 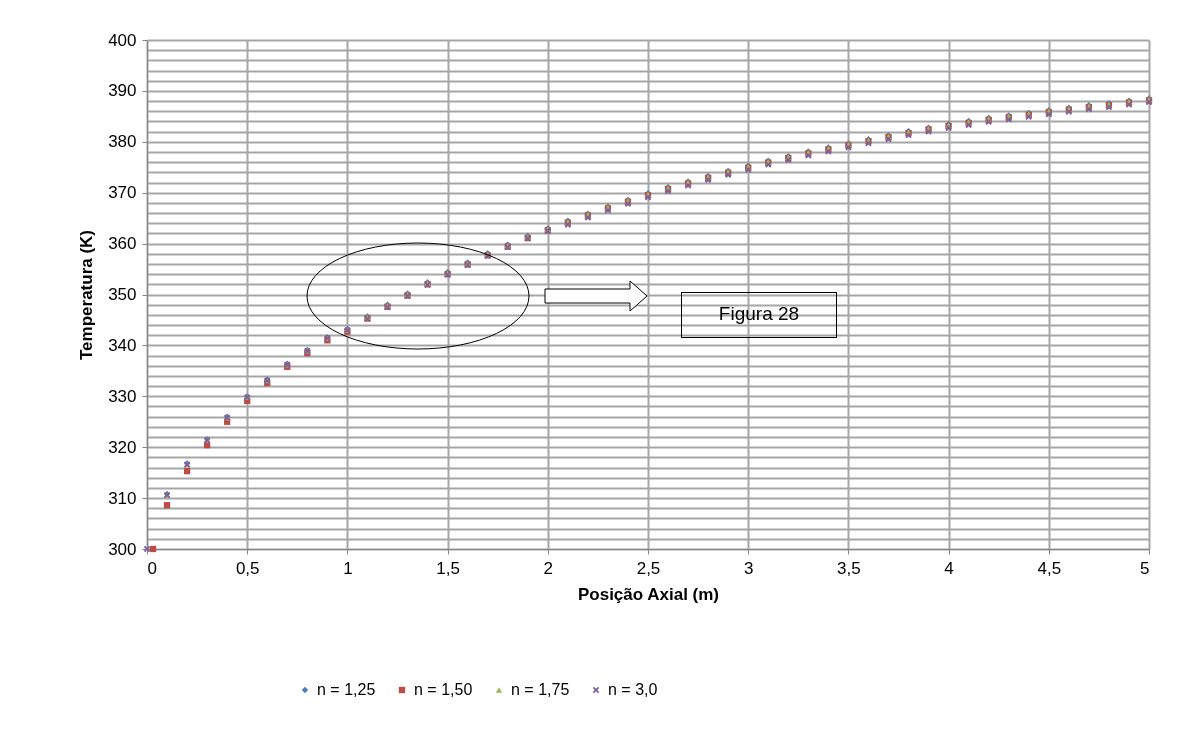 I want to click on y-tick-label: 330, so click(x=122, y=396).